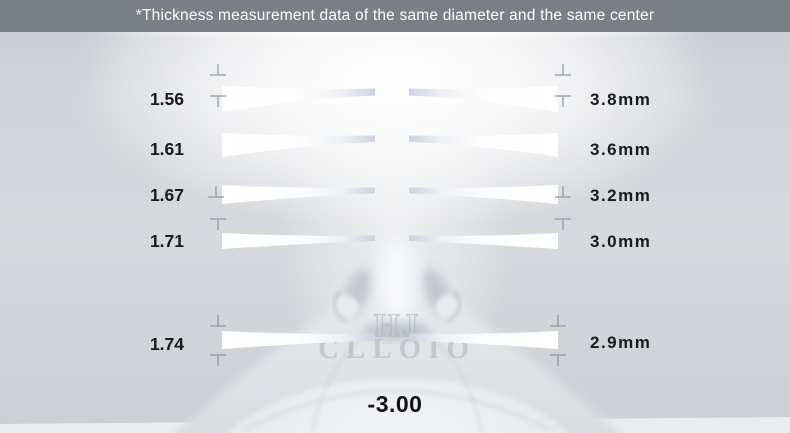 The width and height of the screenshot is (790, 433). Describe the element at coordinates (621, 195) in the screenshot. I see `thickness-label: 3.2mm` at that location.